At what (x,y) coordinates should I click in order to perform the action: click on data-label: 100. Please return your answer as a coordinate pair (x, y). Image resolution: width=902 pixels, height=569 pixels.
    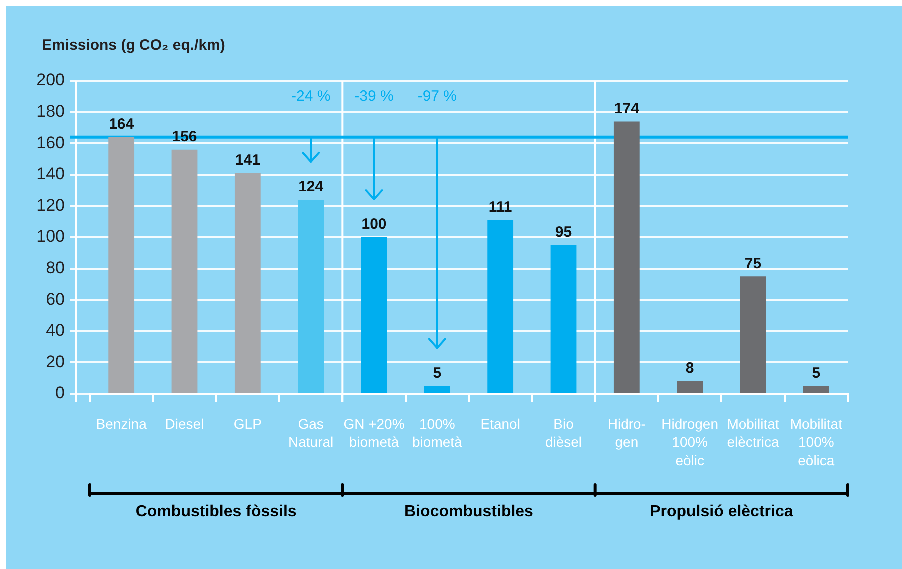
    Looking at the image, I should click on (374, 225).